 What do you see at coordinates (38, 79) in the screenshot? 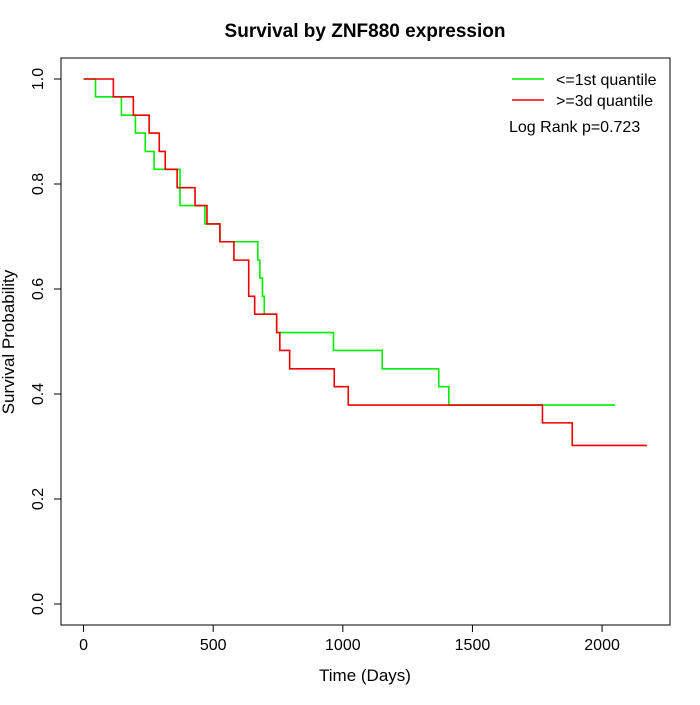
I see `y-tick-label: 1.0` at bounding box center [38, 79].